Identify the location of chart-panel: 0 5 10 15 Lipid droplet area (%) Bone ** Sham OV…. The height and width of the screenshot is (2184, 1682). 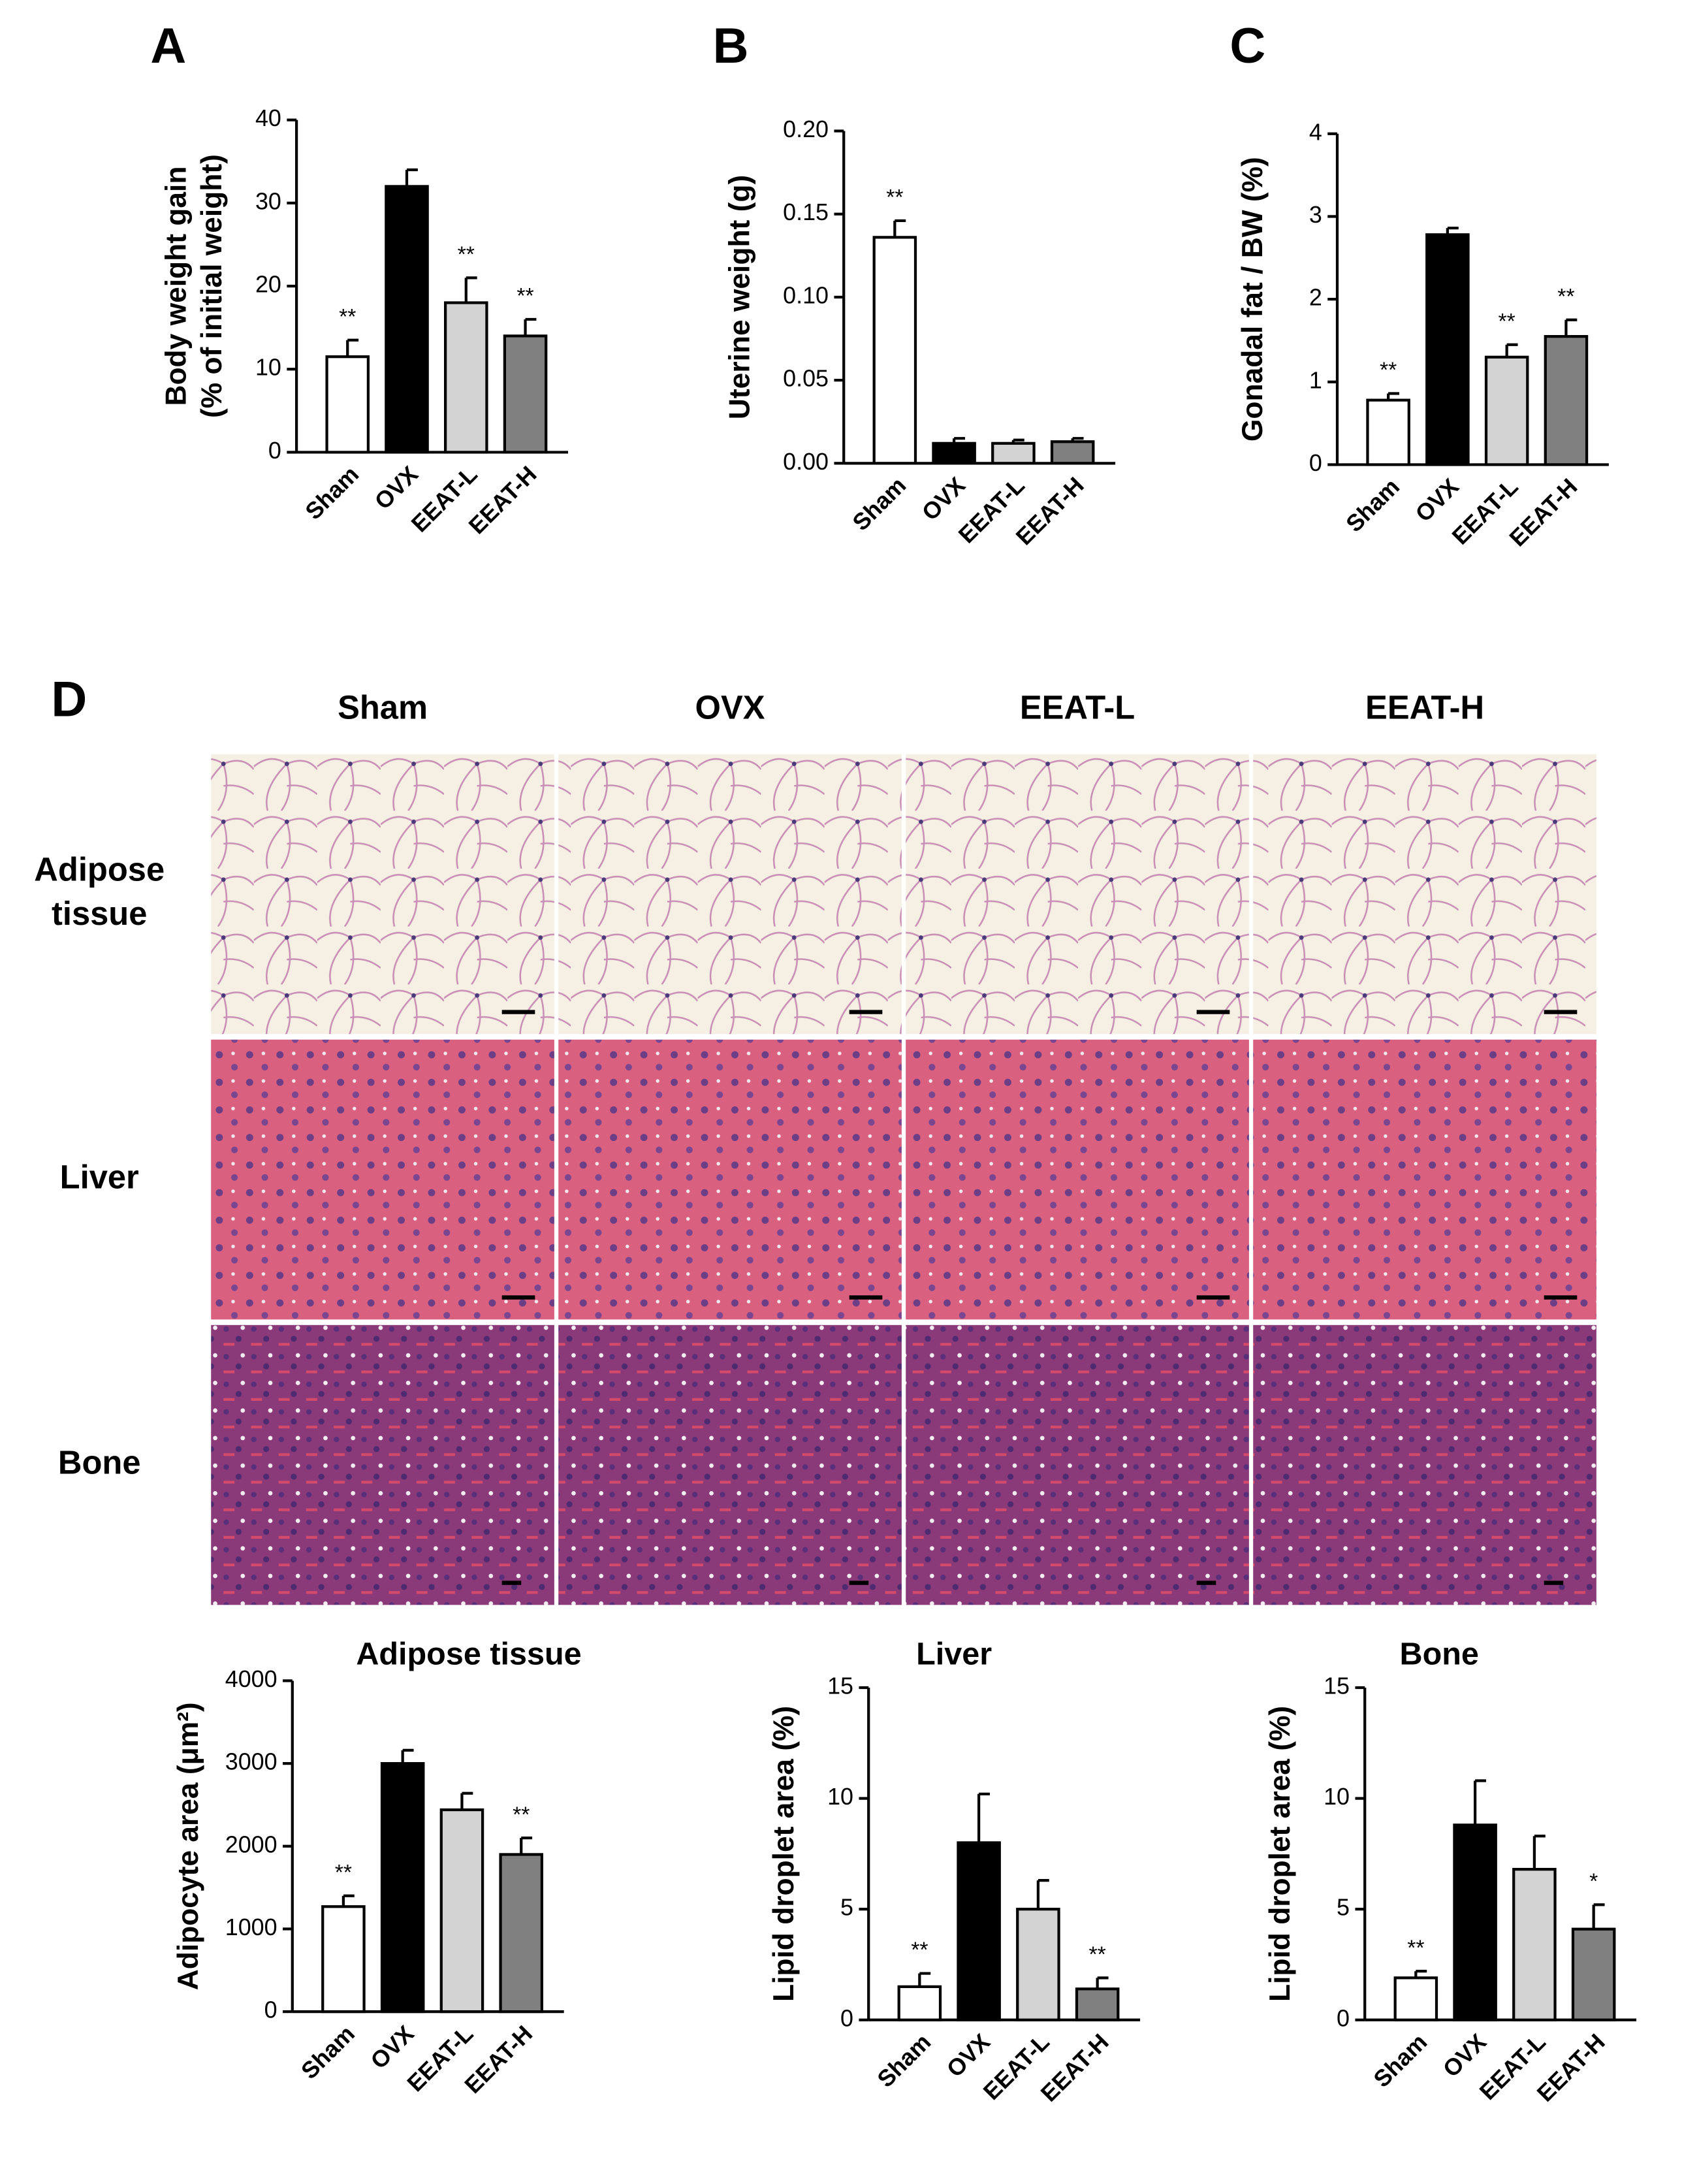
(1450, 1871).